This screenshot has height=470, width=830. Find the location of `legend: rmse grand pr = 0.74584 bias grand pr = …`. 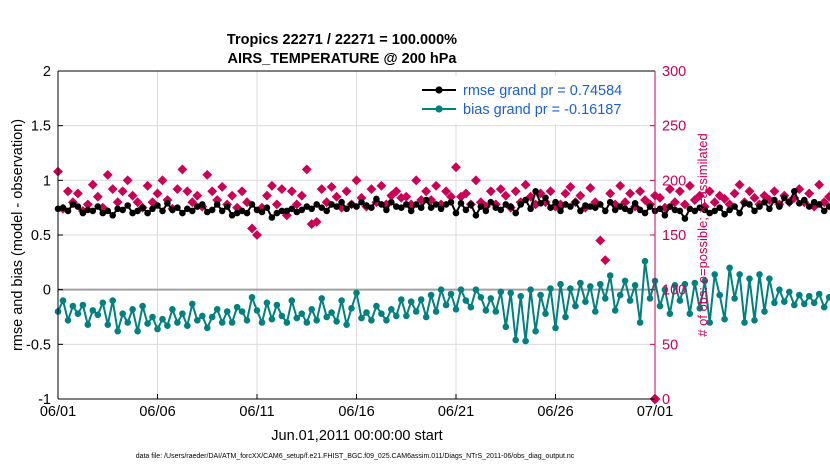

legend: rmse grand pr = 0.74584 bias grand pr = … is located at coordinates (533, 100).